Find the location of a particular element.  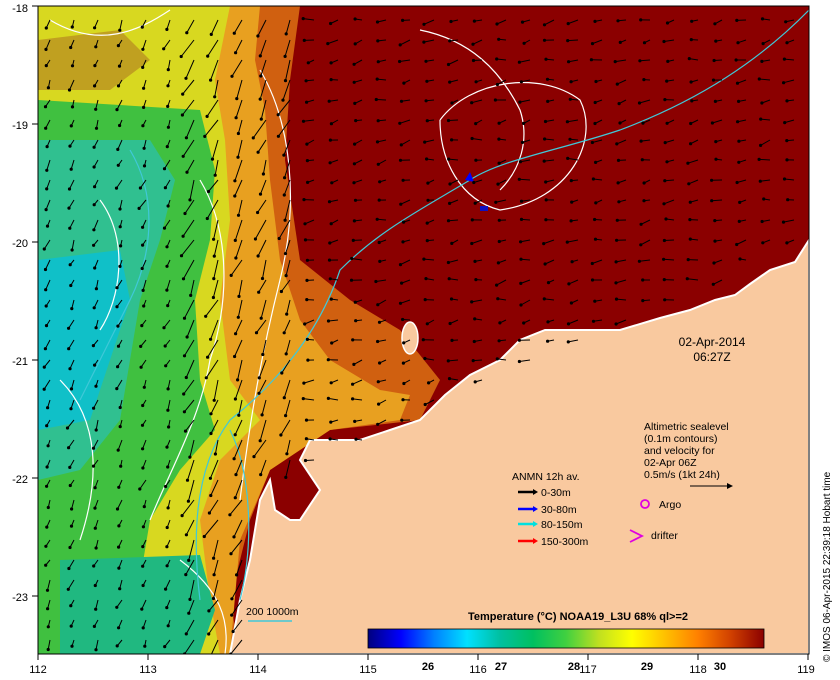

legend-item-label: 0-30m is located at coordinates (556, 493).